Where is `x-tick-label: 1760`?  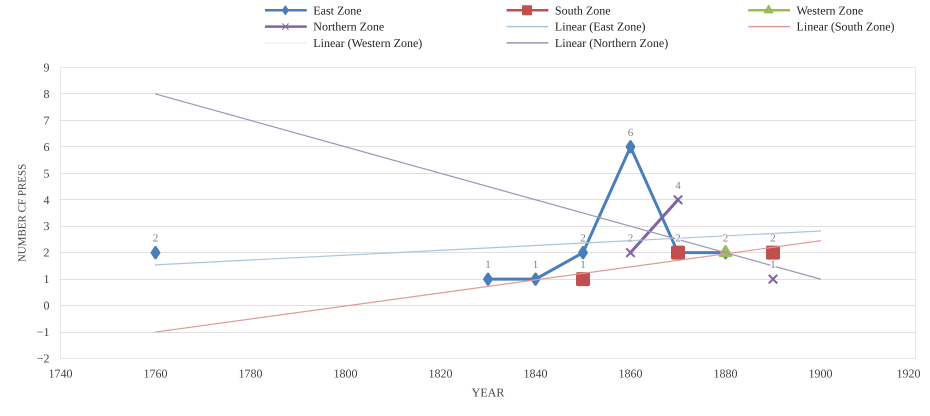
x-tick-label: 1760 is located at coordinates (156, 373).